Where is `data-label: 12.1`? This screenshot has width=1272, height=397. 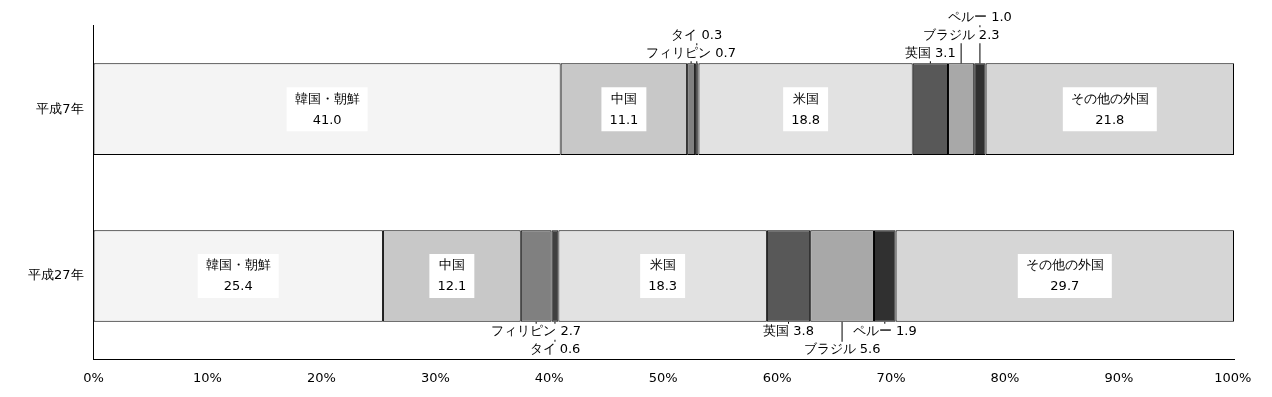 data-label: 12.1 is located at coordinates (452, 286).